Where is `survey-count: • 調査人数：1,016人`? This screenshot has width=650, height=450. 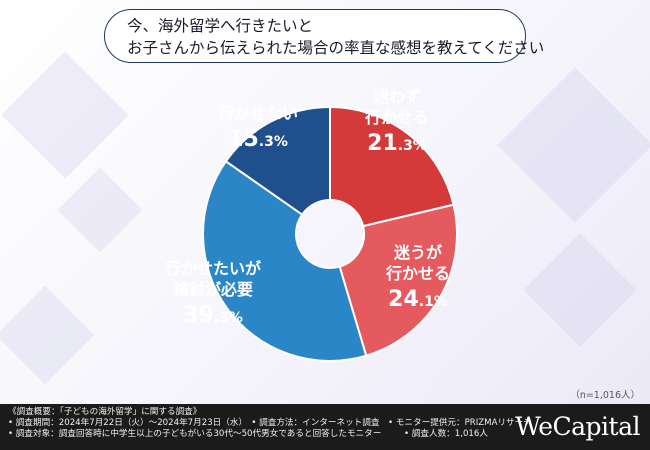 survey-count: • 調査人数：1,016人 is located at coordinates (446, 434).